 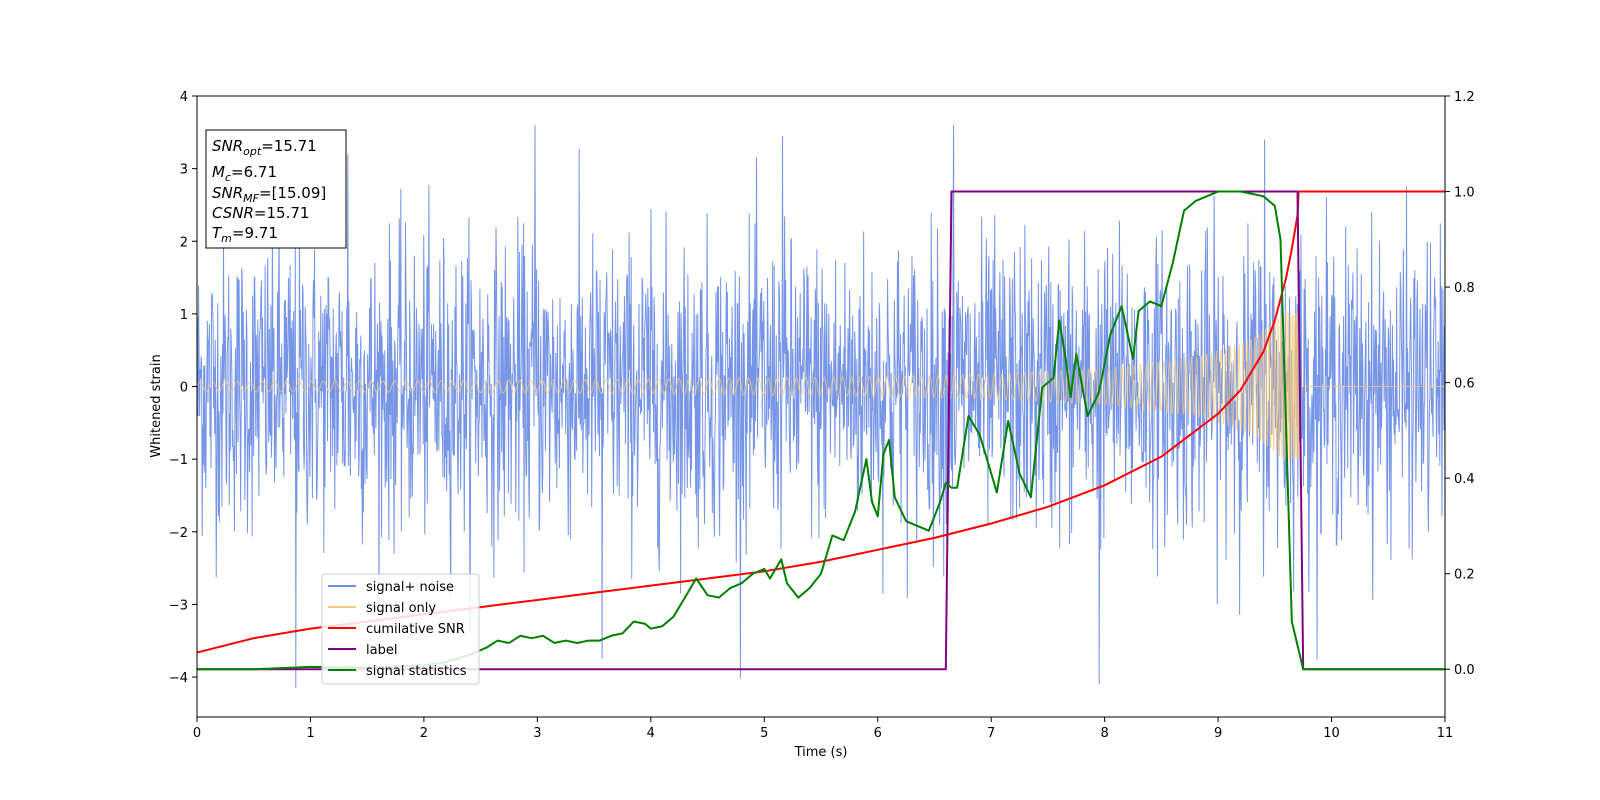 What do you see at coordinates (197, 733) in the screenshot?
I see `x-tick-label: 0` at bounding box center [197, 733].